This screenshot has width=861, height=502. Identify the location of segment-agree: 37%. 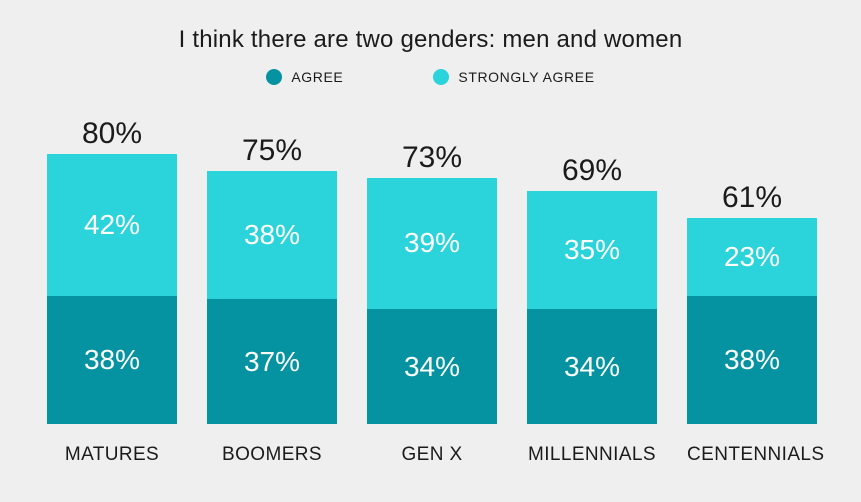
(272, 361).